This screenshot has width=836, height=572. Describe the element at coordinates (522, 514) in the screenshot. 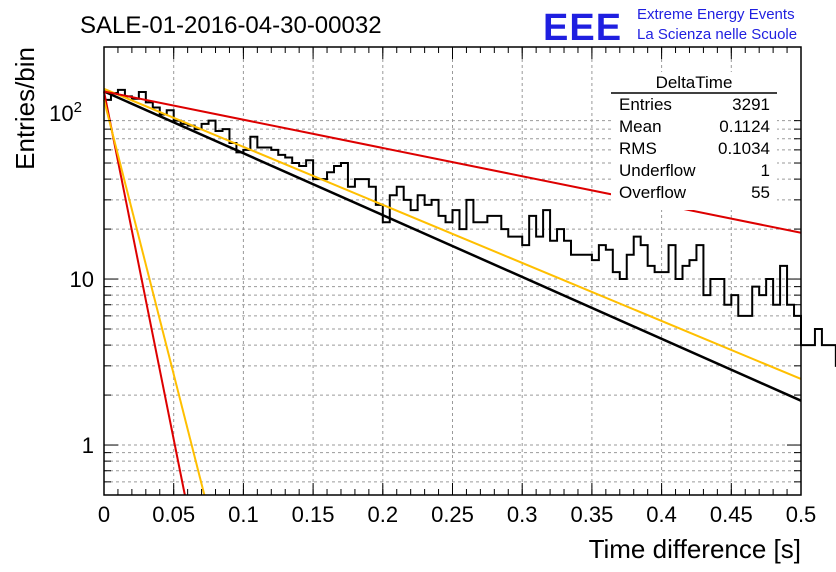

I see `x-tick-label: 0.3` at that location.